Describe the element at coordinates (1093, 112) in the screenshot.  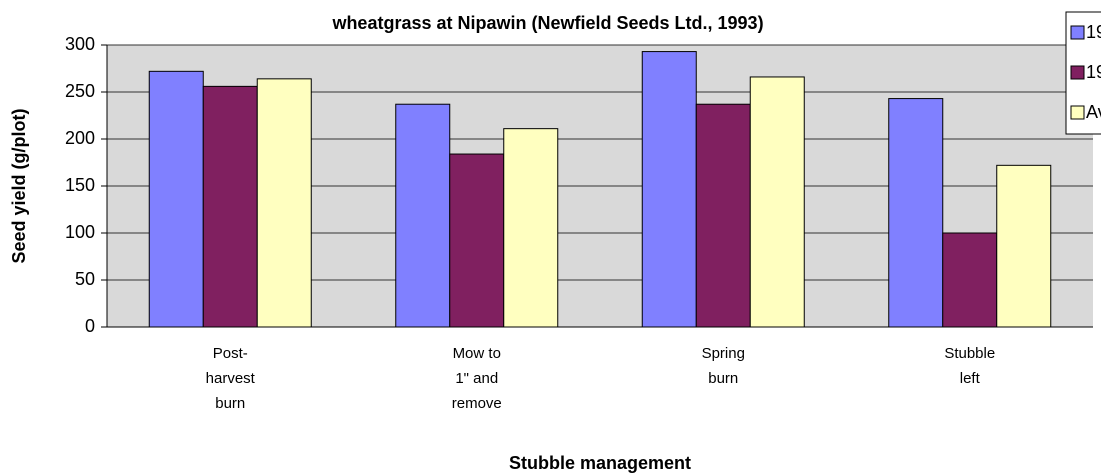
I see `legend-label: Average` at that location.